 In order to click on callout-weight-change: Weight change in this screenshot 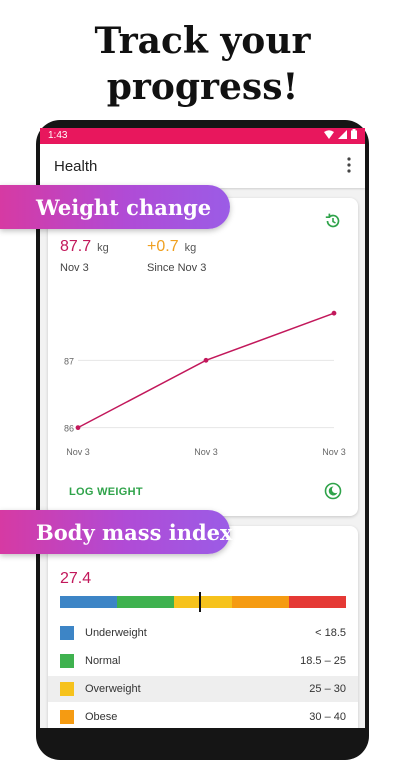, I will do `click(115, 207)`.